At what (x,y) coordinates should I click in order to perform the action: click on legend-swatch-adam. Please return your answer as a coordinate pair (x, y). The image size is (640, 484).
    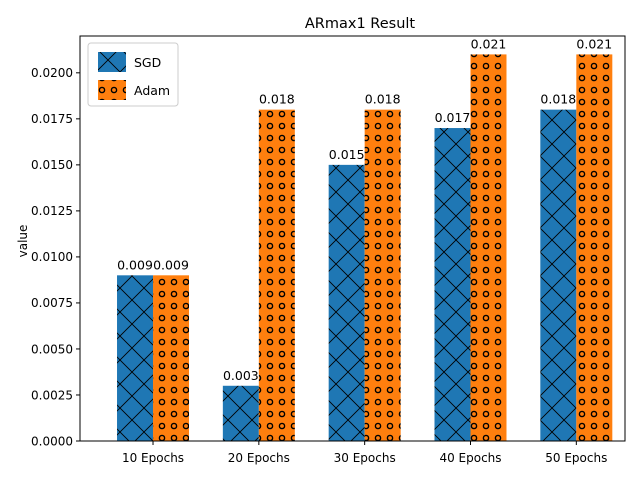
    Looking at the image, I should click on (112, 90).